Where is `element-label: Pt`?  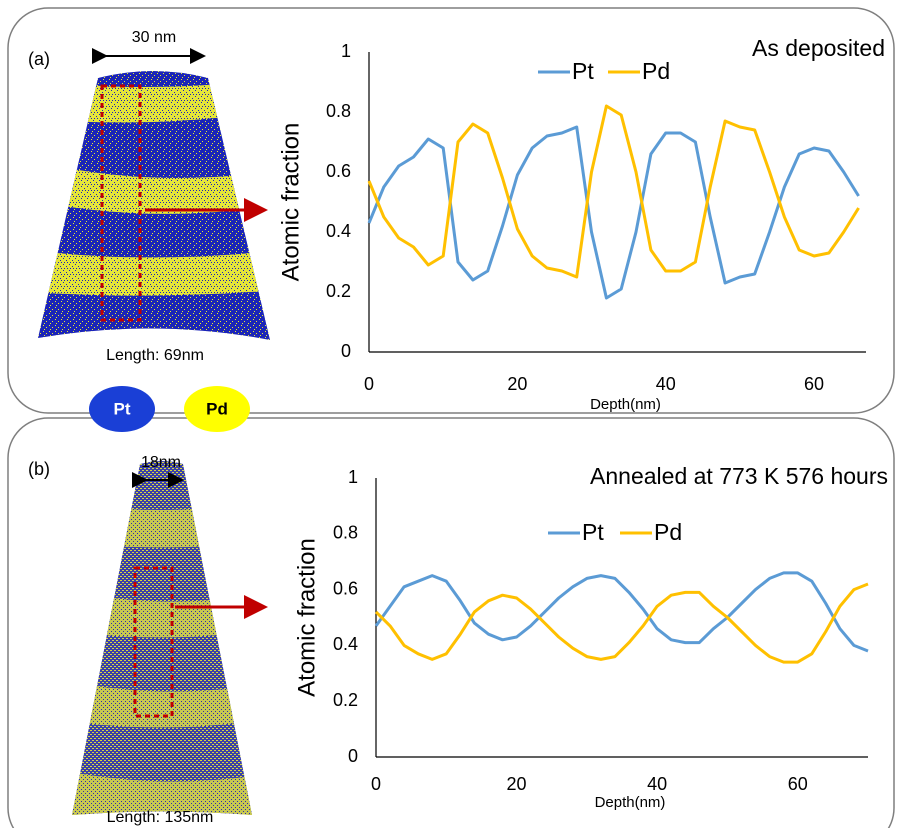
element-label: Pt is located at coordinates (122, 408).